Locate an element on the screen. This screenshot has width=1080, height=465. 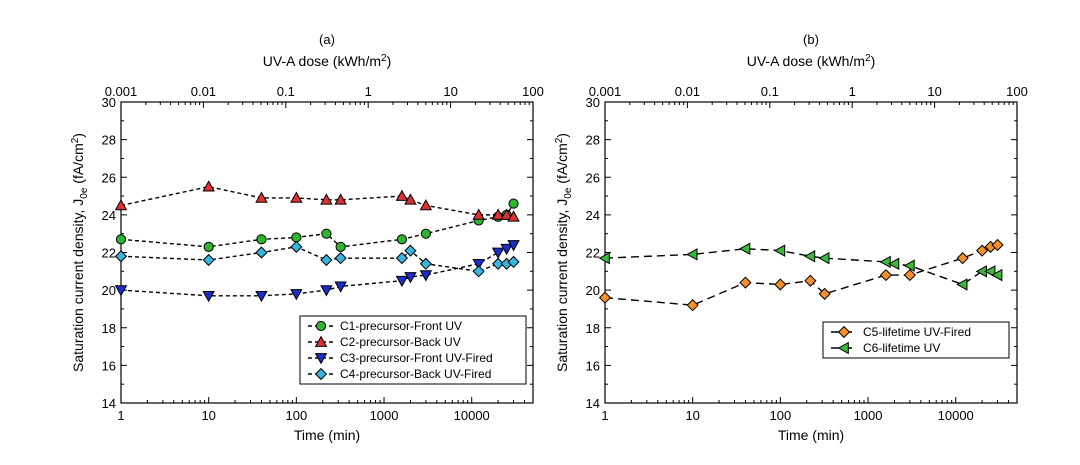
series-c4-precursor-back-uv-fired is located at coordinates (317, 259).